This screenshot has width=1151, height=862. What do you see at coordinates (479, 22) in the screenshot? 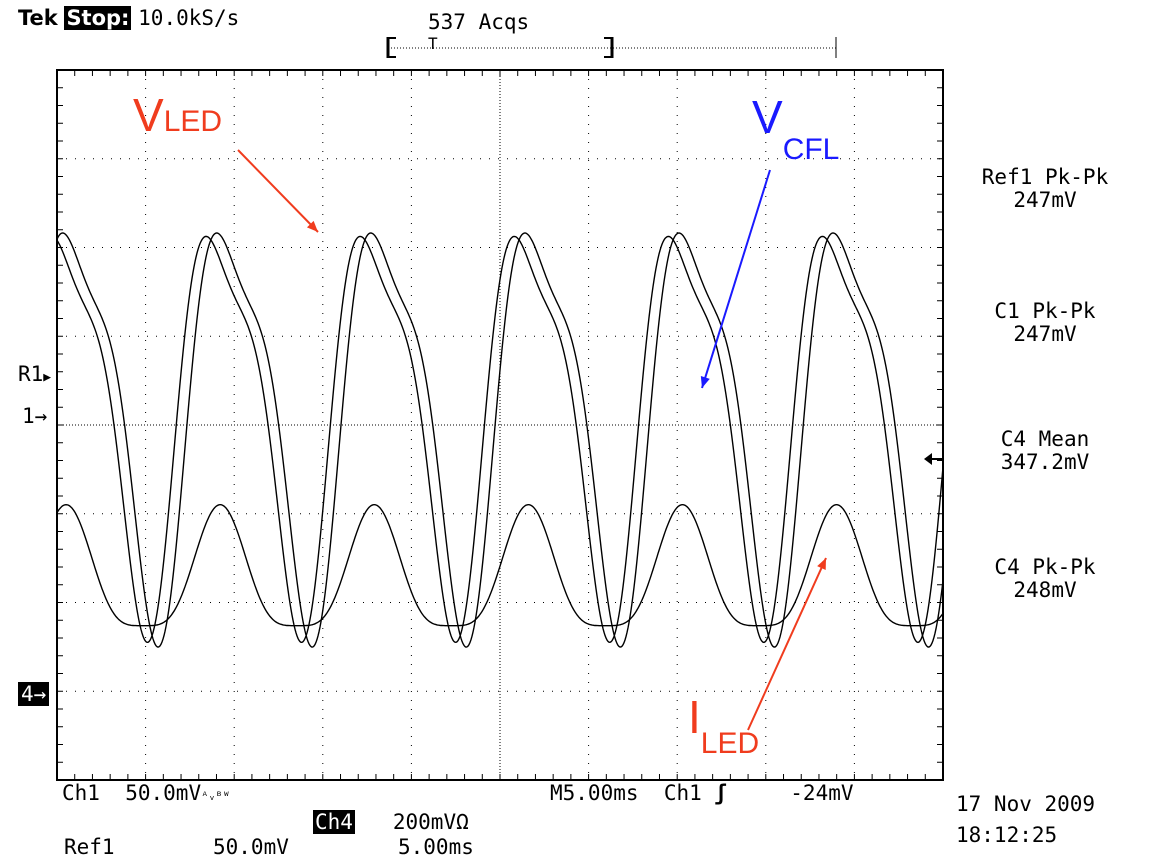
I see `acquisition-count: 537 Acqs` at bounding box center [479, 22].